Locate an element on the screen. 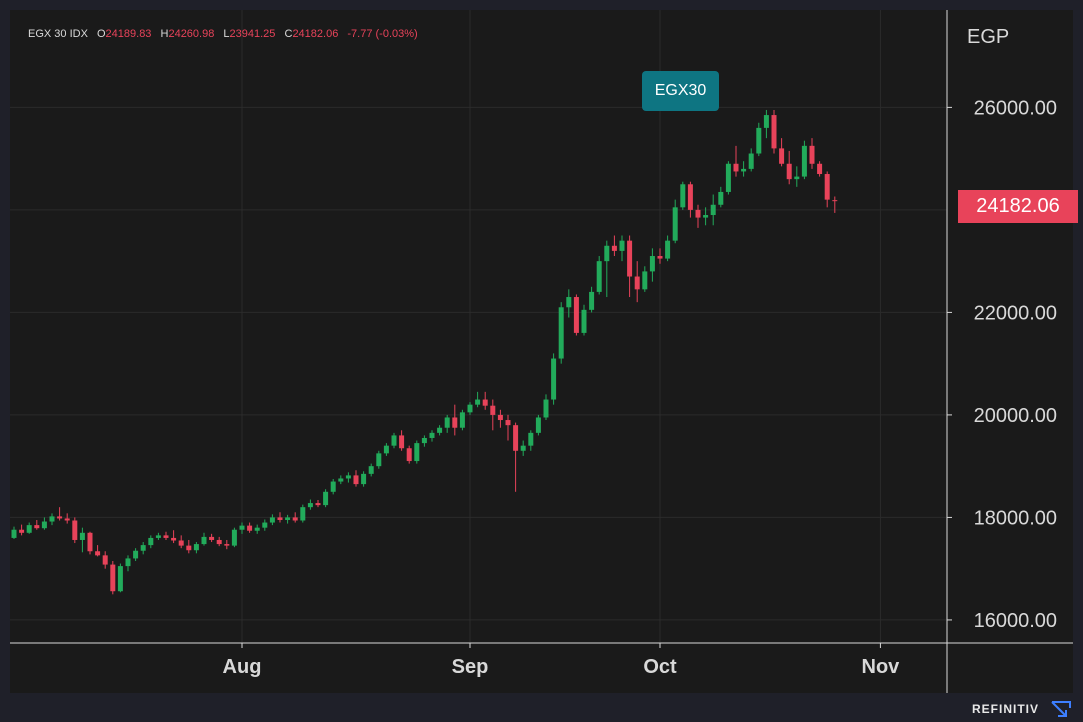  brand-label: REFINITIV is located at coordinates (1006, 709).